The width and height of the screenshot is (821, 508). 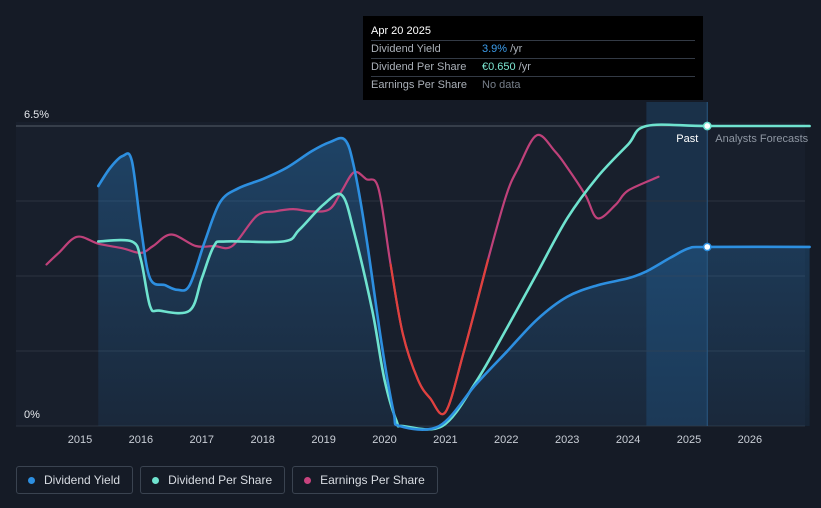 What do you see at coordinates (533, 85) in the screenshot?
I see `tooltip-row-earnings-per-share: Earnings Per Share No data` at bounding box center [533, 85].